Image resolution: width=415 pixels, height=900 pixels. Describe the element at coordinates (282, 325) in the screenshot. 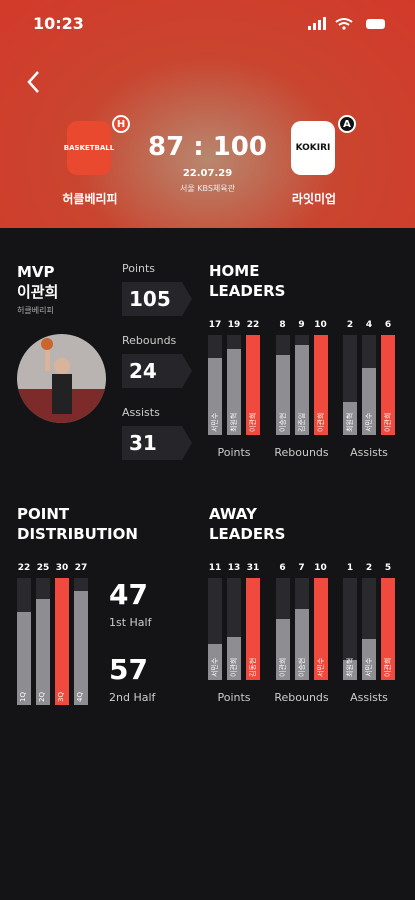

I see `value-label: 8` at that location.